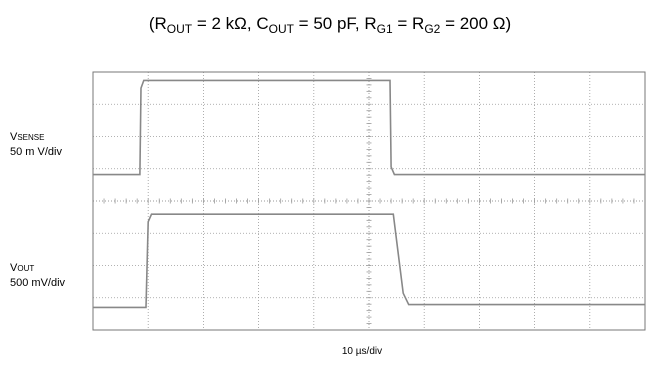 The image size is (660, 367). What do you see at coordinates (37, 275) in the screenshot?
I see `vout-channel-label: VOUT 500 mV/div` at bounding box center [37, 275].